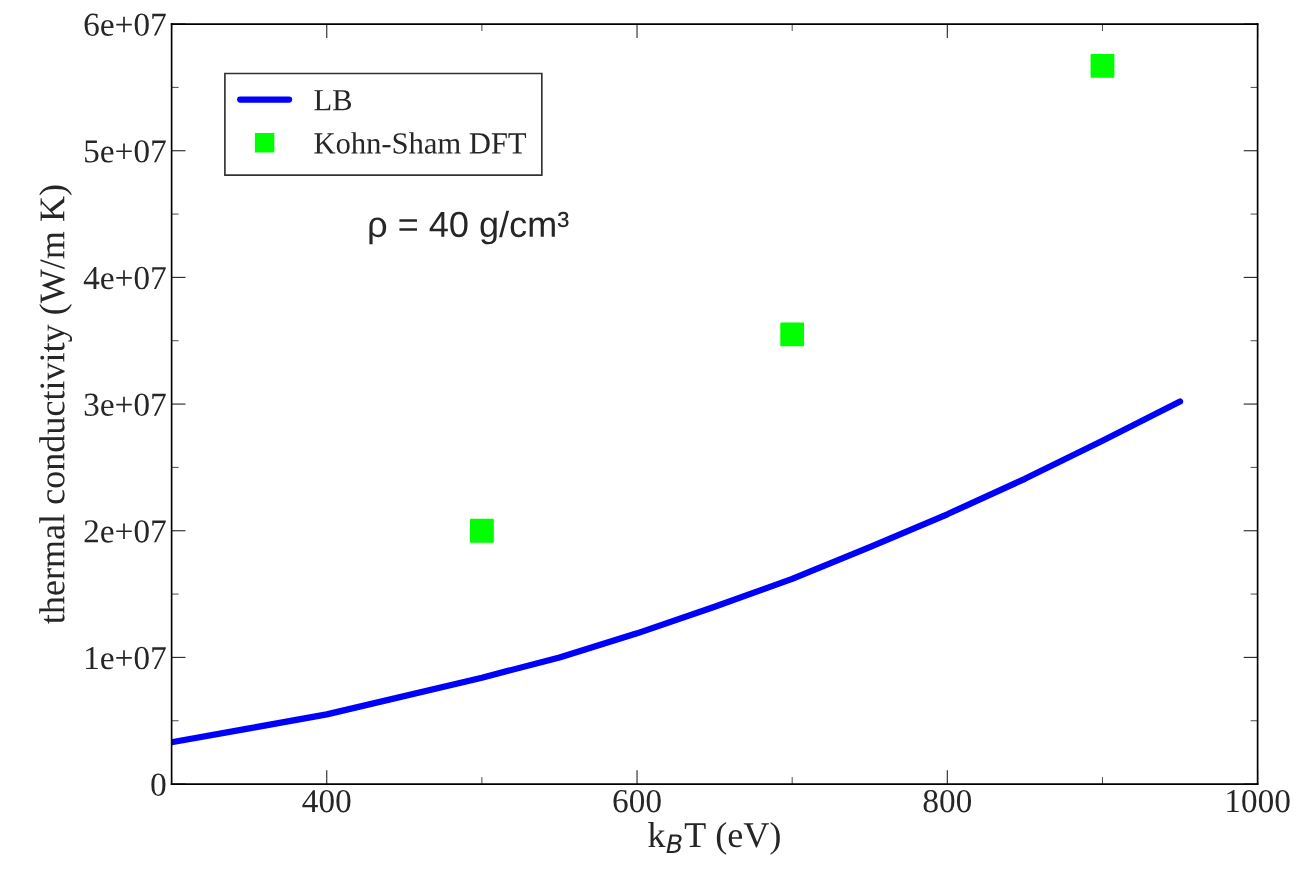 The image size is (1310, 891). I want to click on legend-label: LB, so click(333, 100).